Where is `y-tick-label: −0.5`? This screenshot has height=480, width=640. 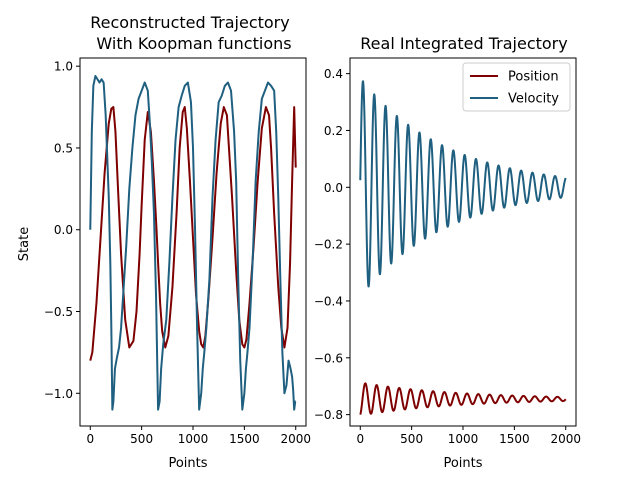
y-tick-label: −0.5 is located at coordinates (58, 312).